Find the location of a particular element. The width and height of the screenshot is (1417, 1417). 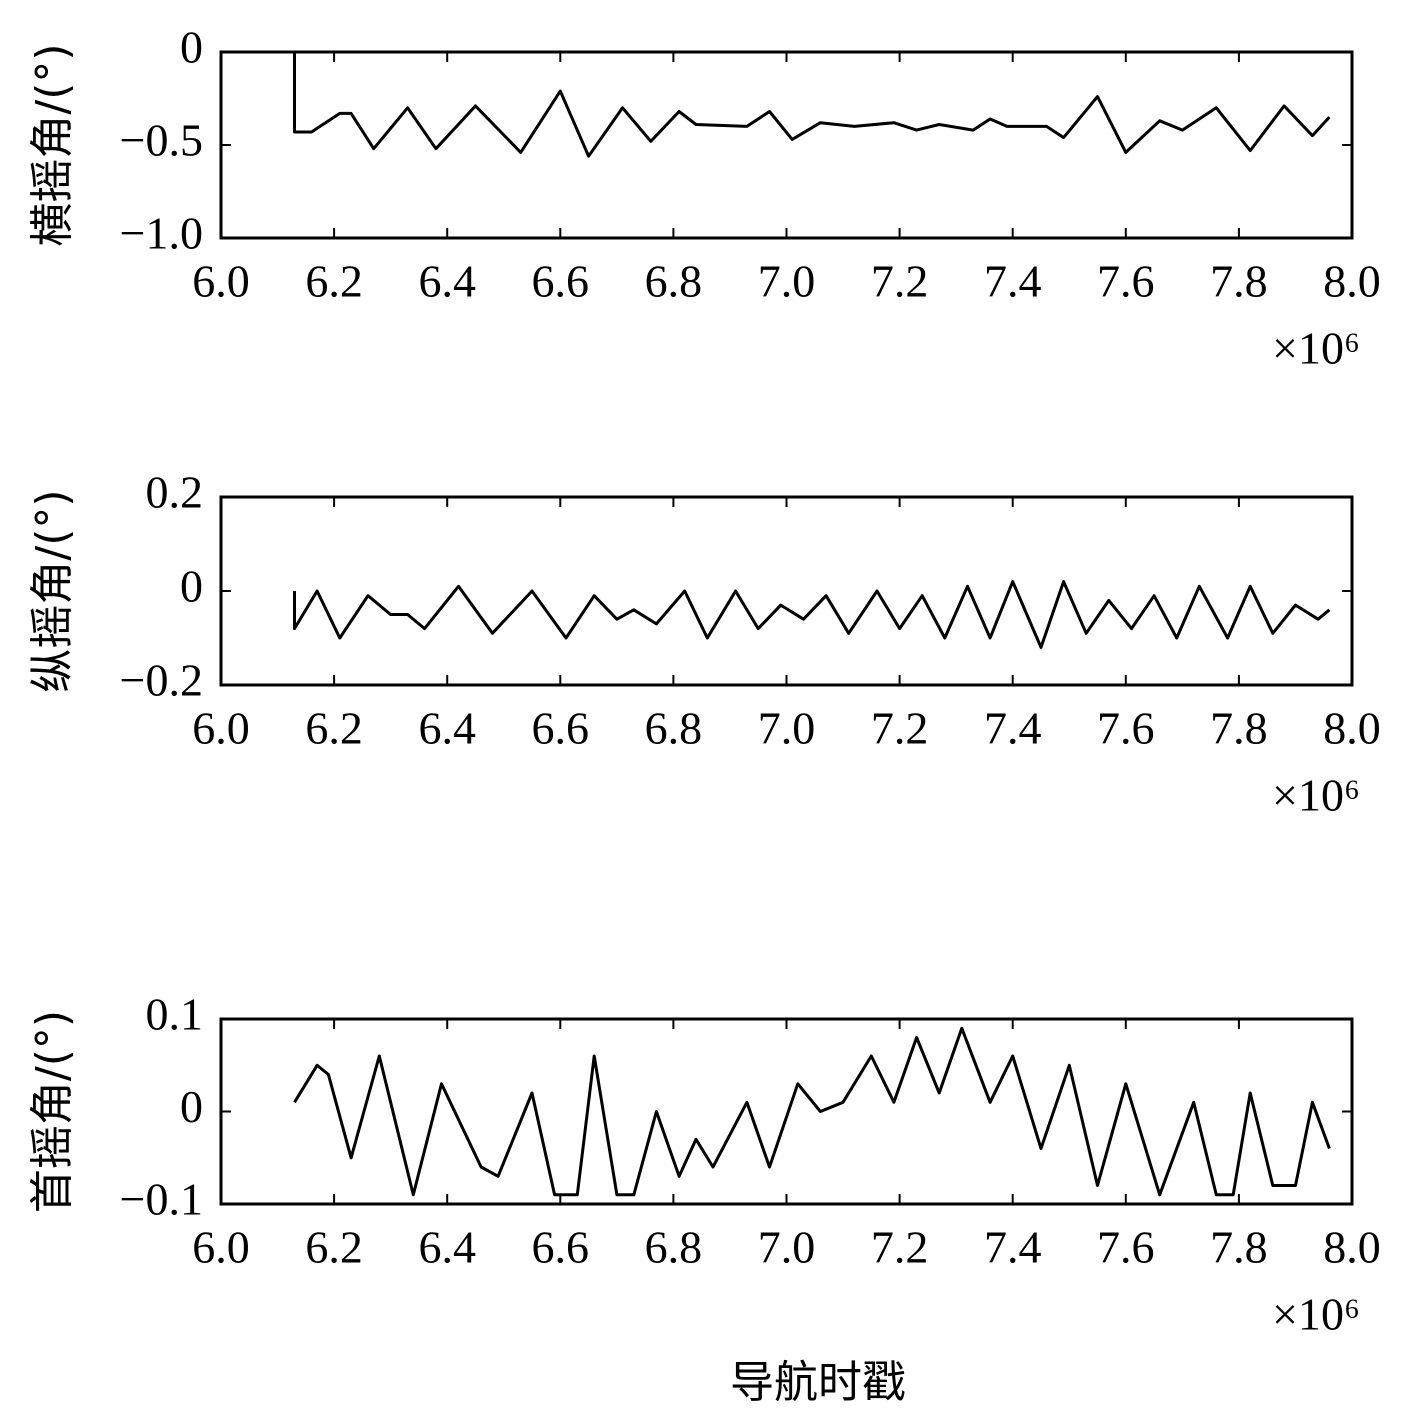

y-tick-label: −0.5 is located at coordinates (161, 140).